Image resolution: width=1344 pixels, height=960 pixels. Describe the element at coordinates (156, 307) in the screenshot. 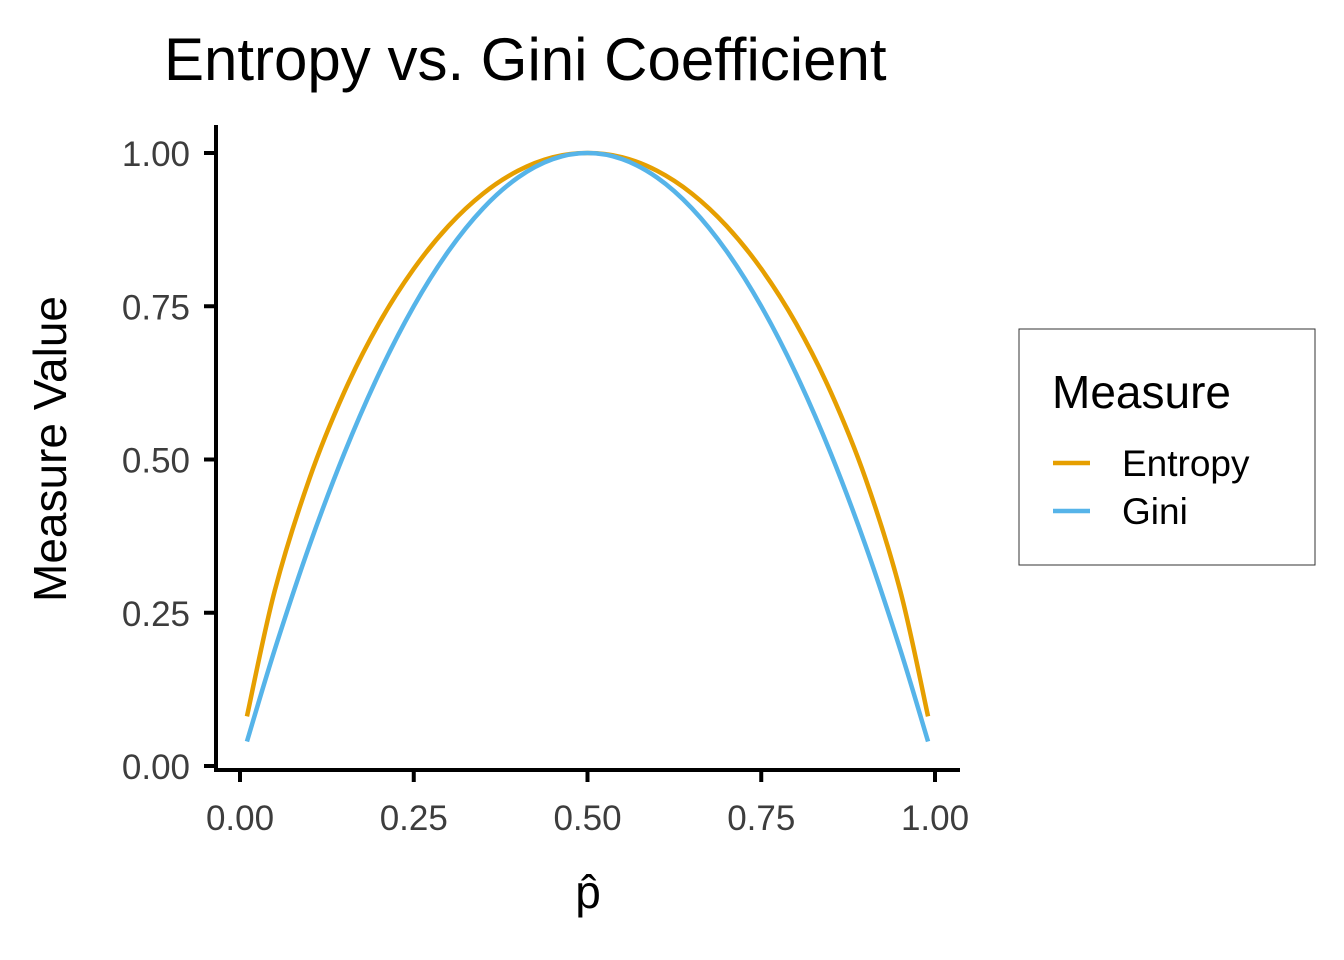

I see `y-tick-label: 0.75` at that location.